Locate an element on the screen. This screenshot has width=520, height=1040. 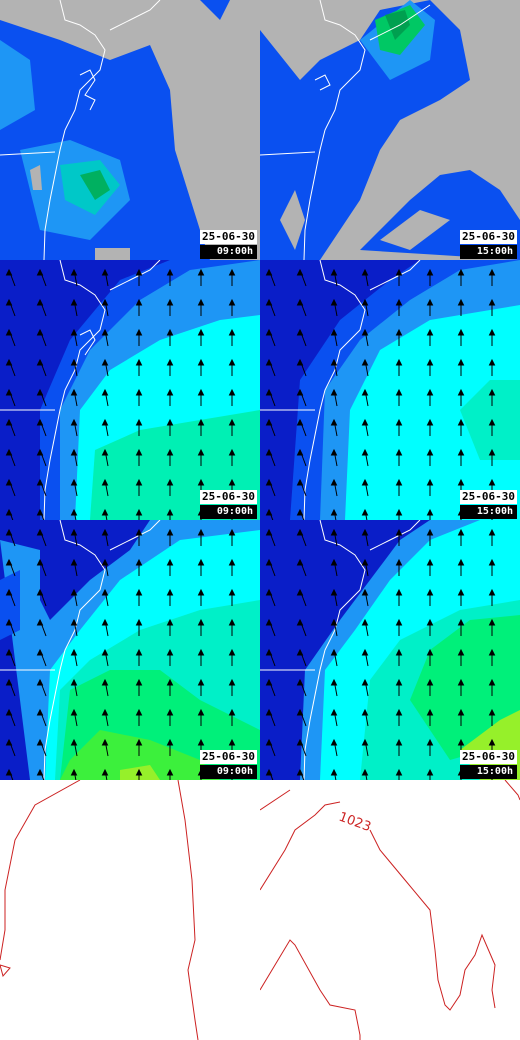
isobar-line is located at coordinates (310, 989).